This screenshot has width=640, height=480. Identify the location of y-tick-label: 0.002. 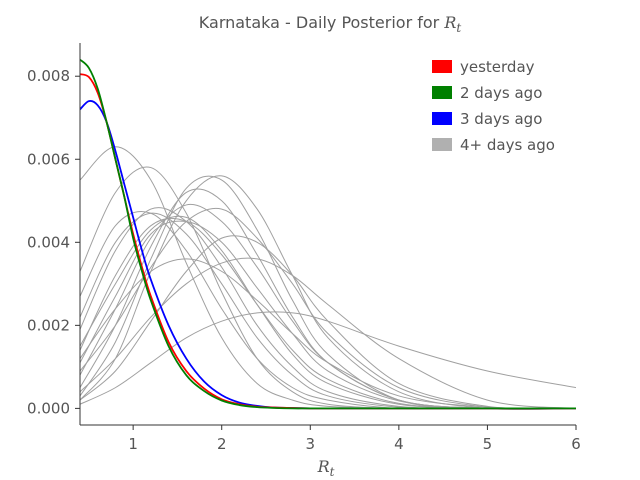
(48, 325).